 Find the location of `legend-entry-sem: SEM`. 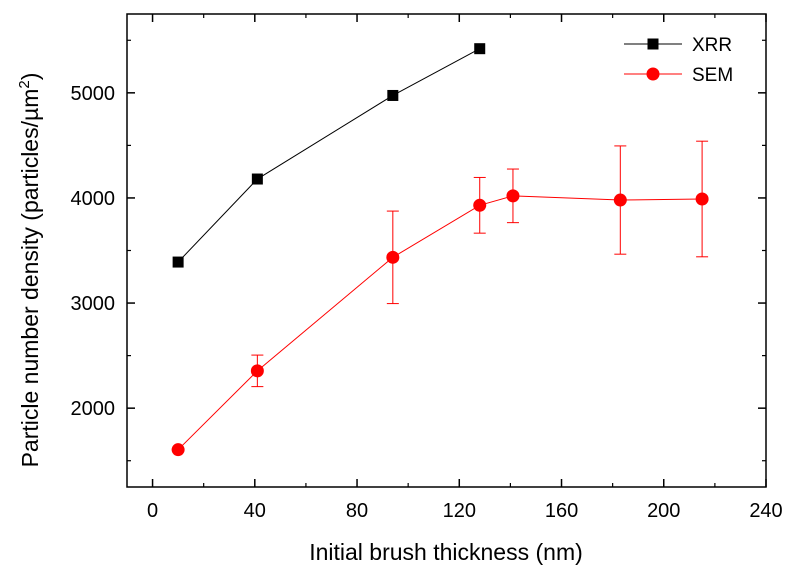

legend-entry-sem: SEM is located at coordinates (678, 75).